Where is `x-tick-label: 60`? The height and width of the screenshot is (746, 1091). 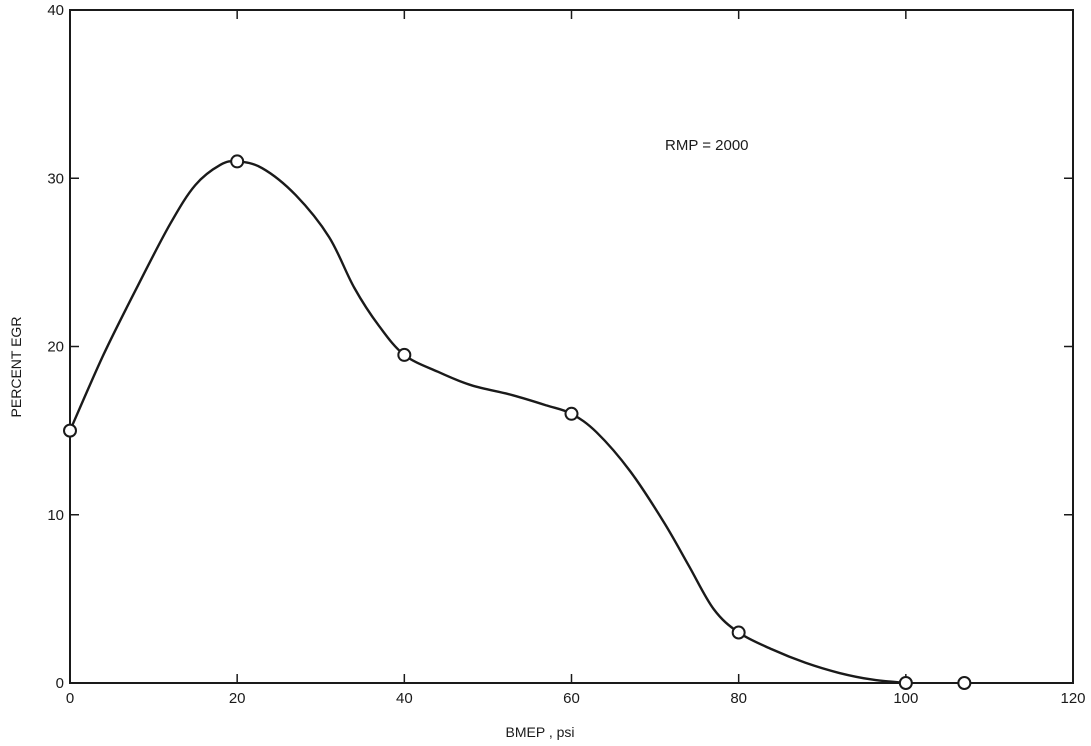
x-tick-label: 60 is located at coordinates (571, 698).